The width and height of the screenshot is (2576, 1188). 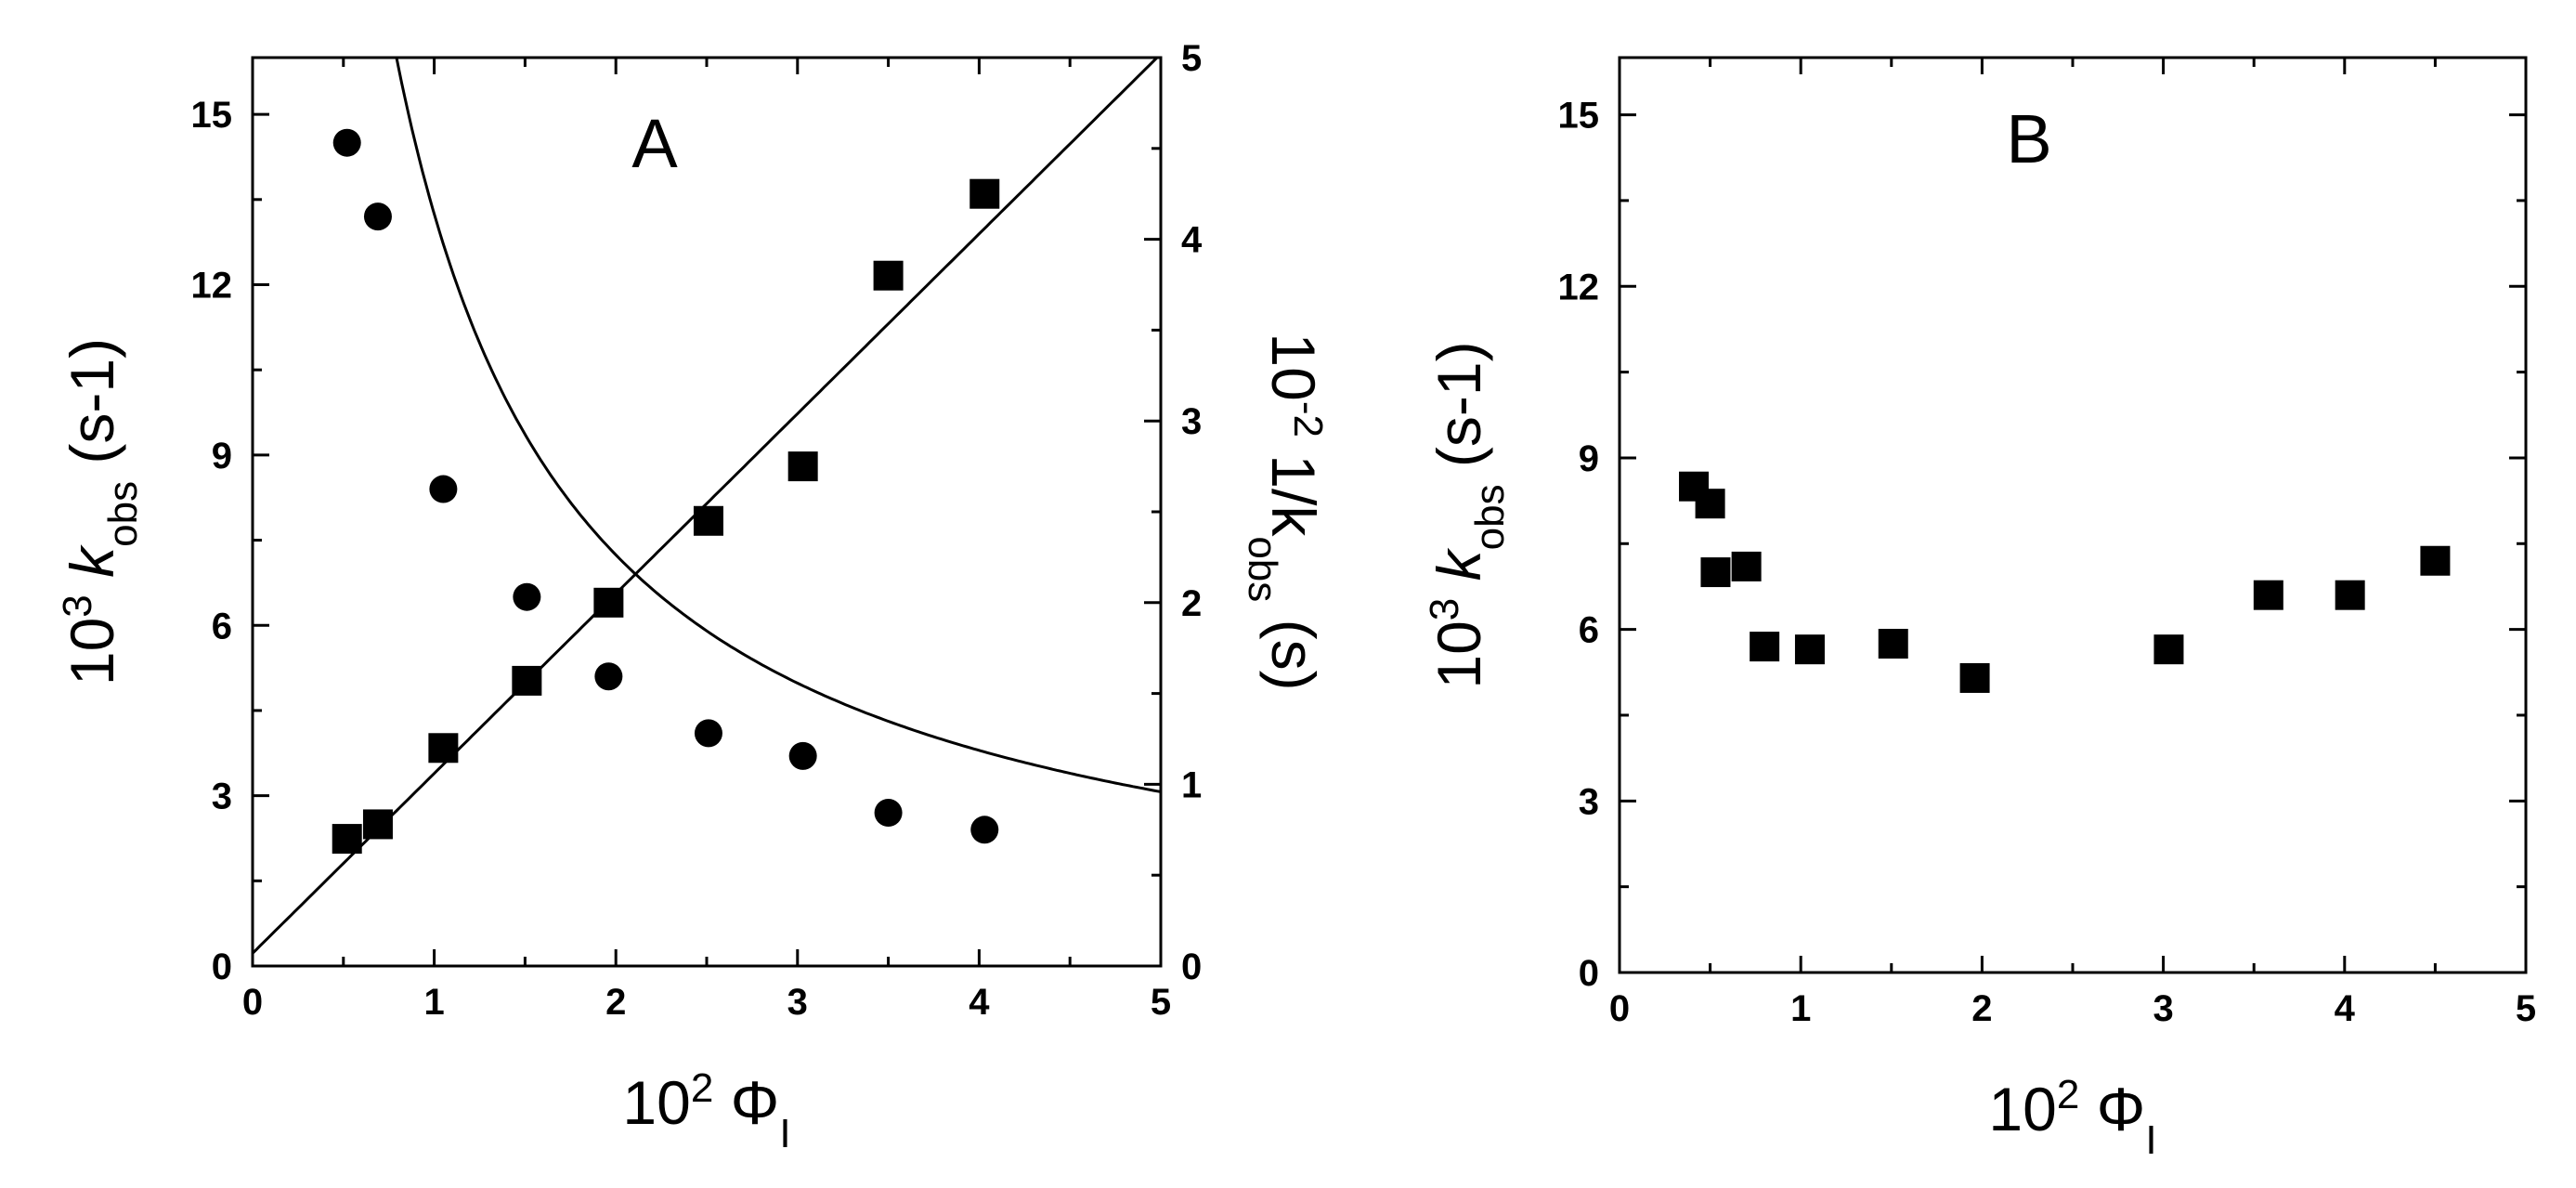 What do you see at coordinates (1191, 58) in the screenshot?
I see `y2-tick-label: 5` at bounding box center [1191, 58].